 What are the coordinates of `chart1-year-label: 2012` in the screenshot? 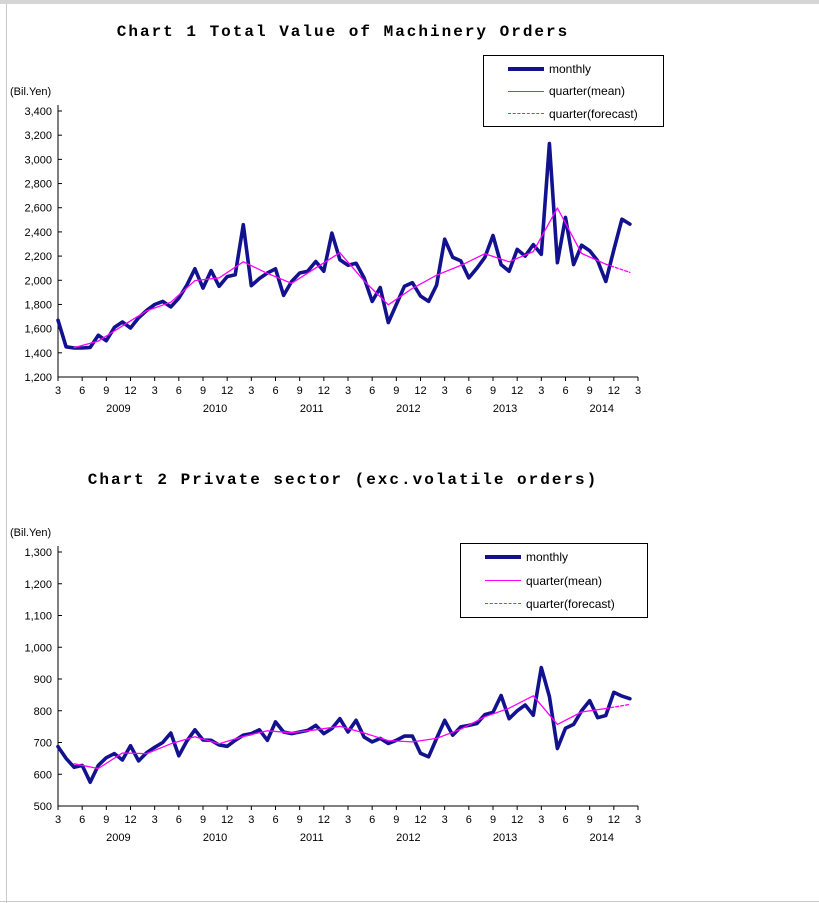 It's located at (408, 409).